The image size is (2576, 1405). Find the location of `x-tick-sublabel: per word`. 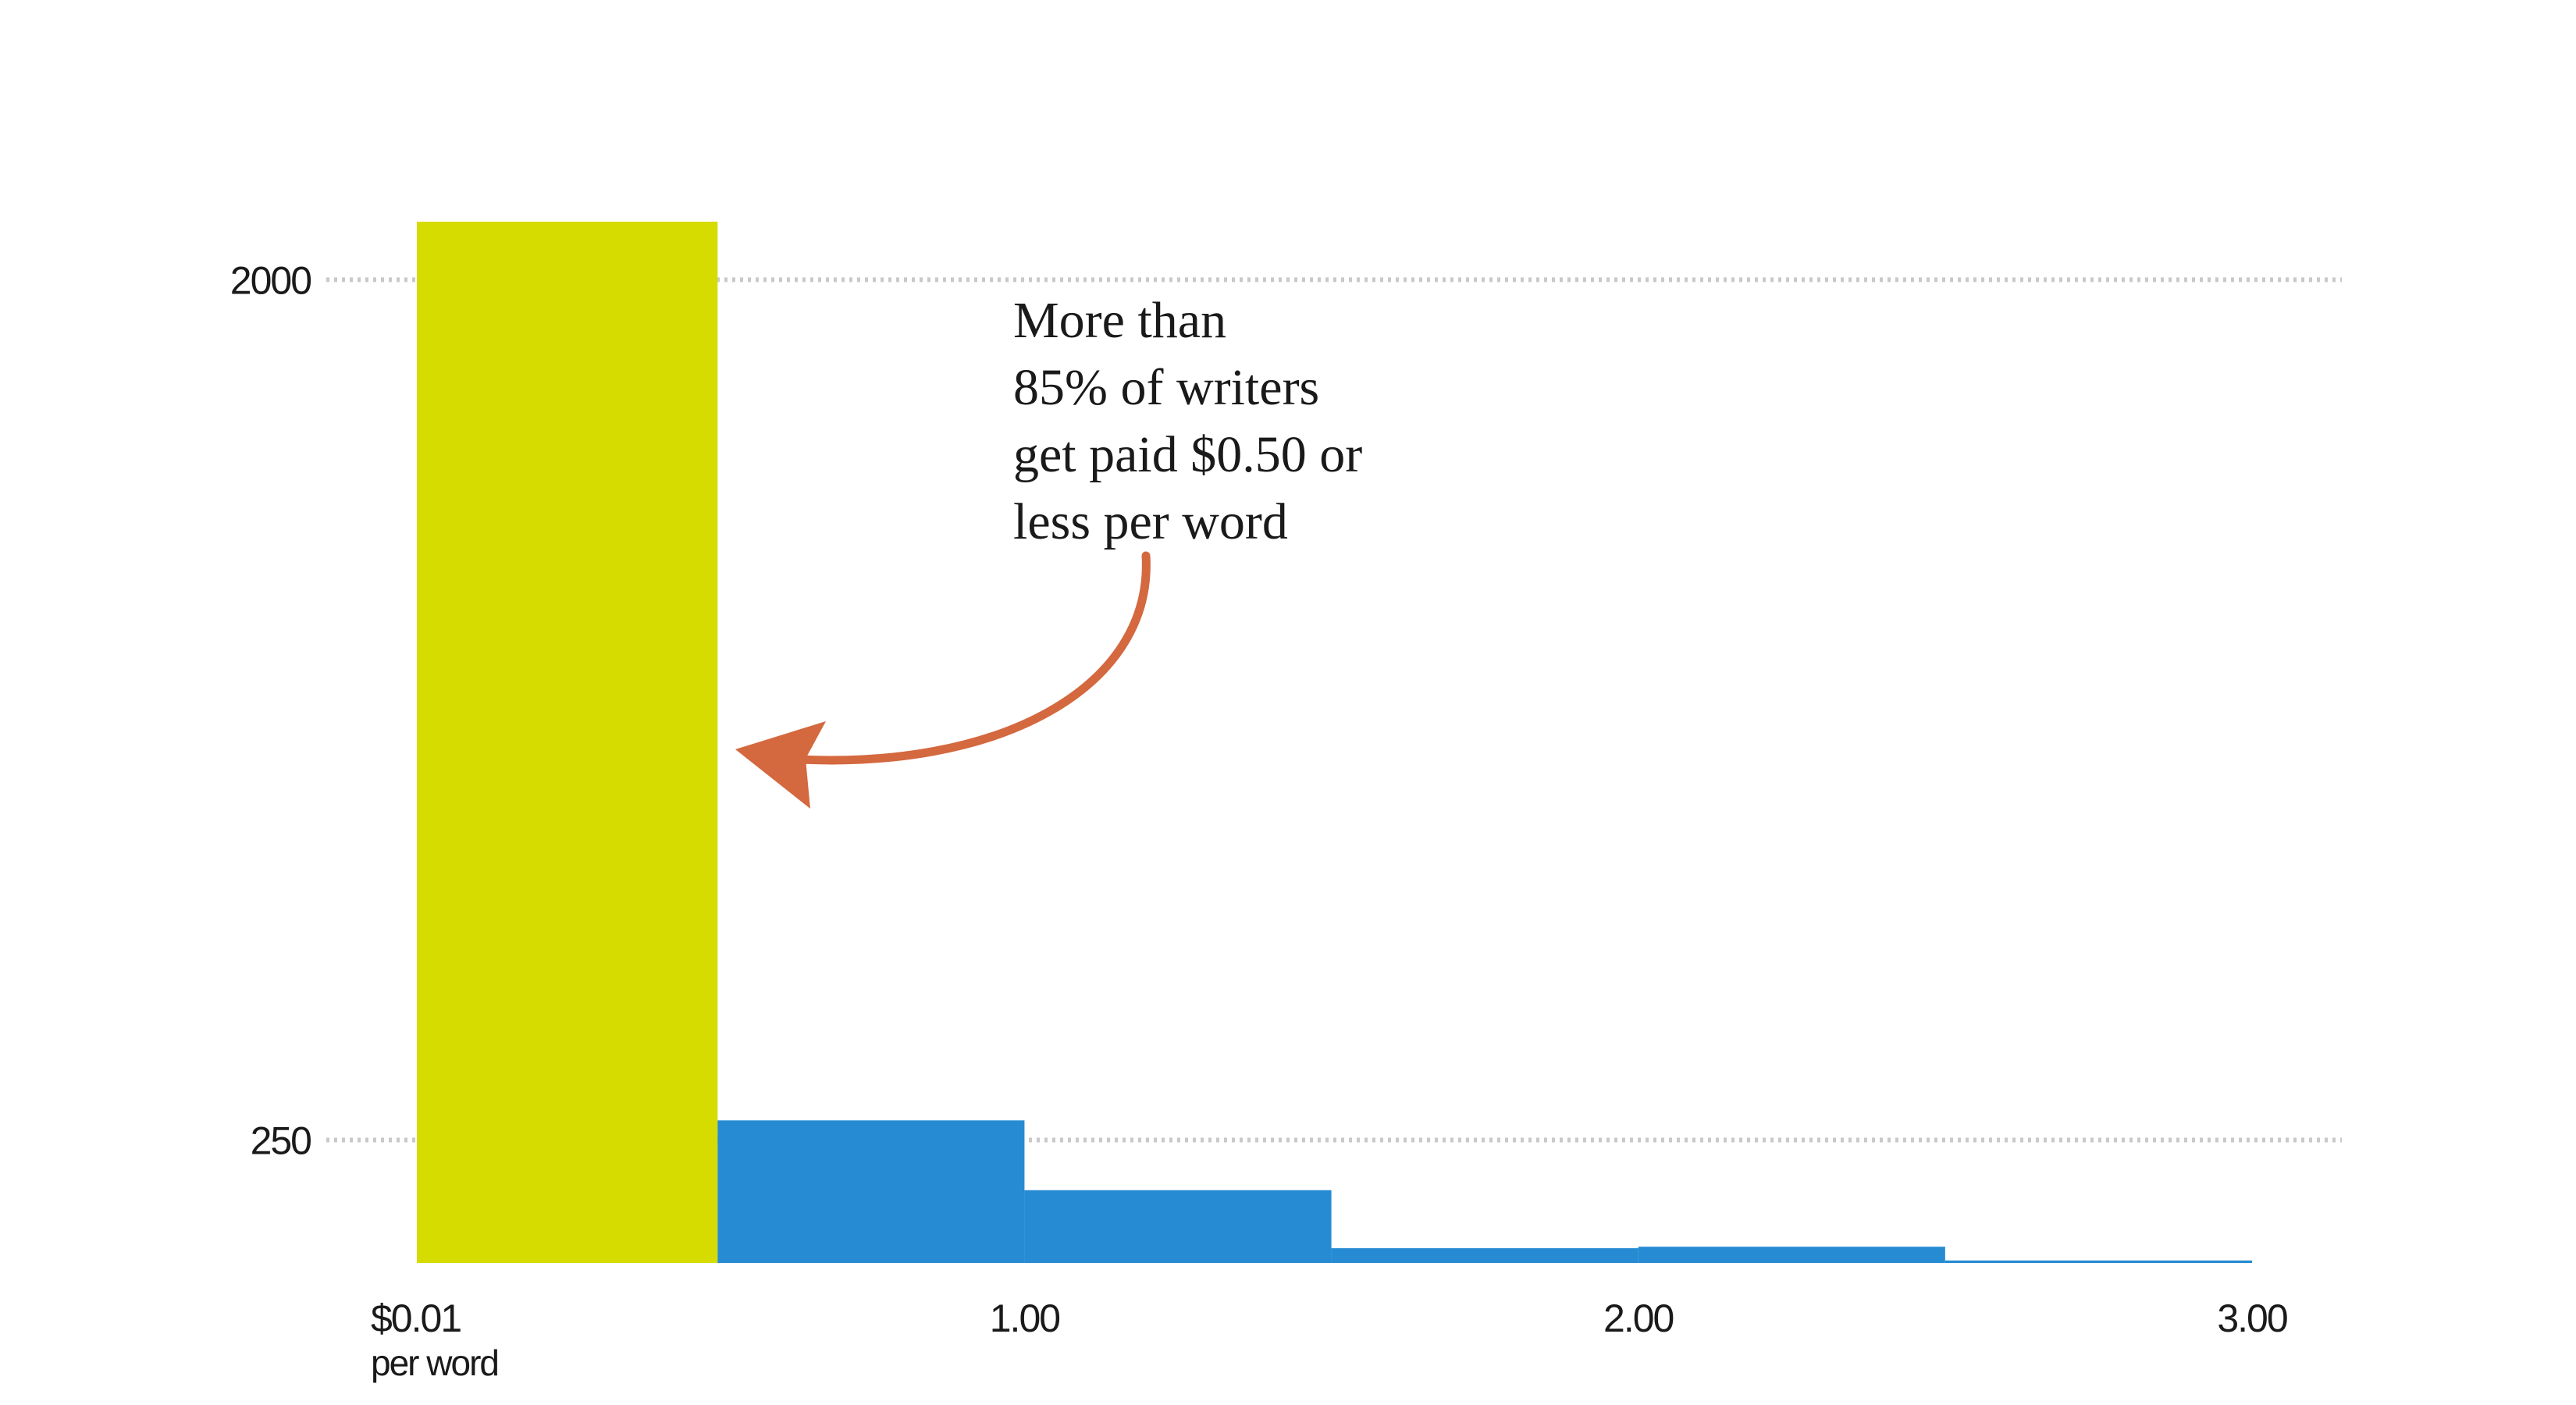

x-tick-sublabel: per word is located at coordinates (434, 1363).